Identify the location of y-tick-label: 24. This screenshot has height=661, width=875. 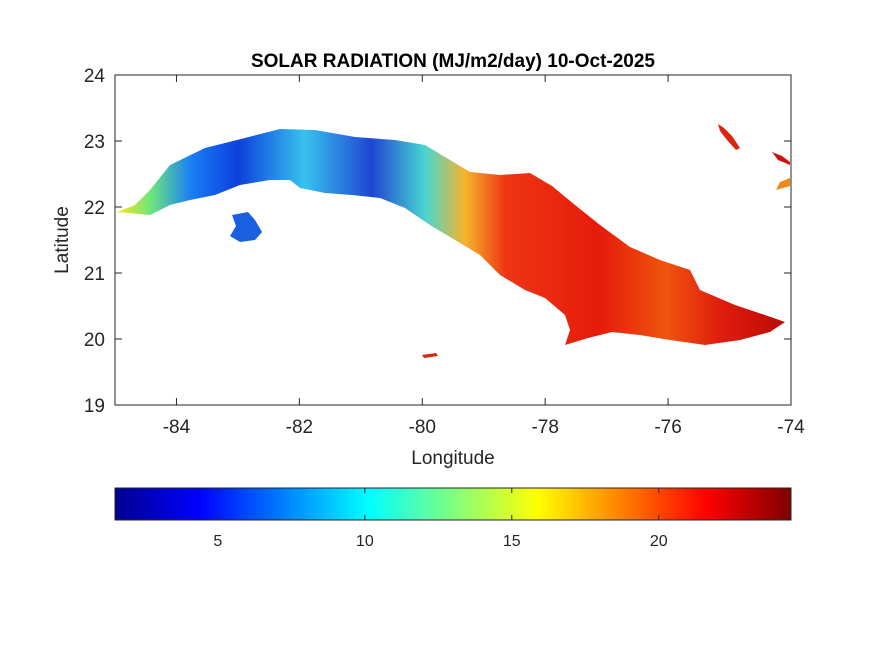
(95, 76).